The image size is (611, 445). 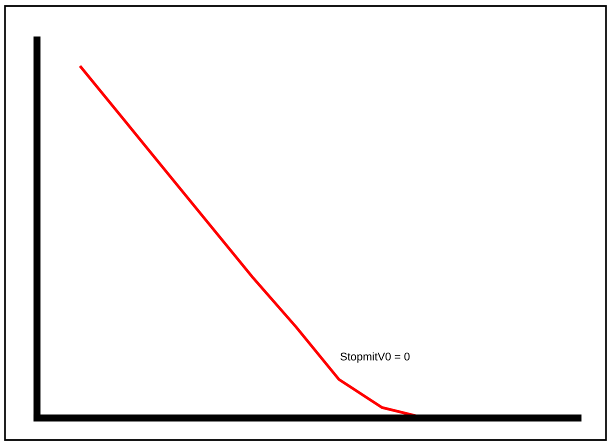 I want to click on annotation: StopmitV0 = 0, so click(x=375, y=357).